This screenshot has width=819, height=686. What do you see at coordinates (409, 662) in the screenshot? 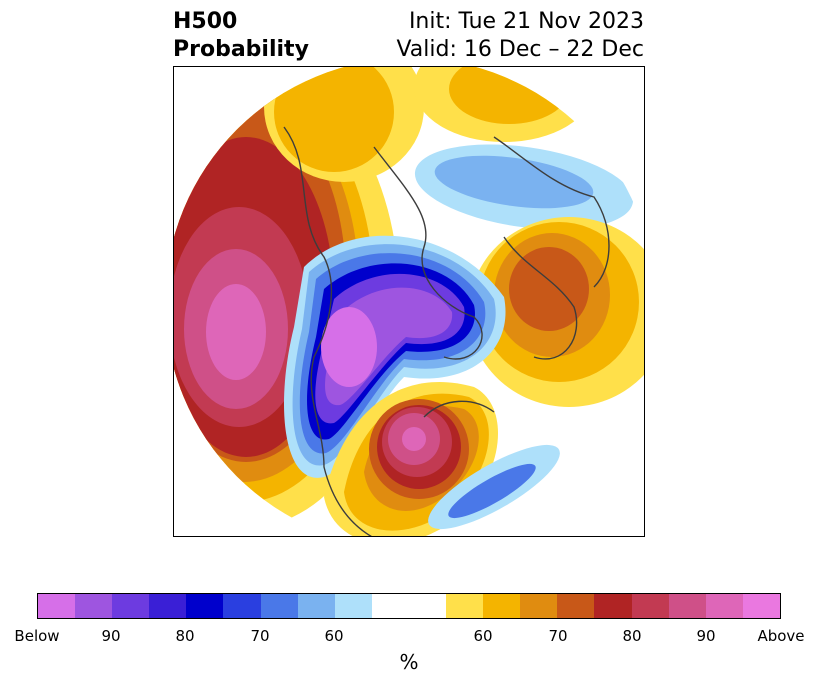
I see `colorbar-unit: %` at bounding box center [409, 662].